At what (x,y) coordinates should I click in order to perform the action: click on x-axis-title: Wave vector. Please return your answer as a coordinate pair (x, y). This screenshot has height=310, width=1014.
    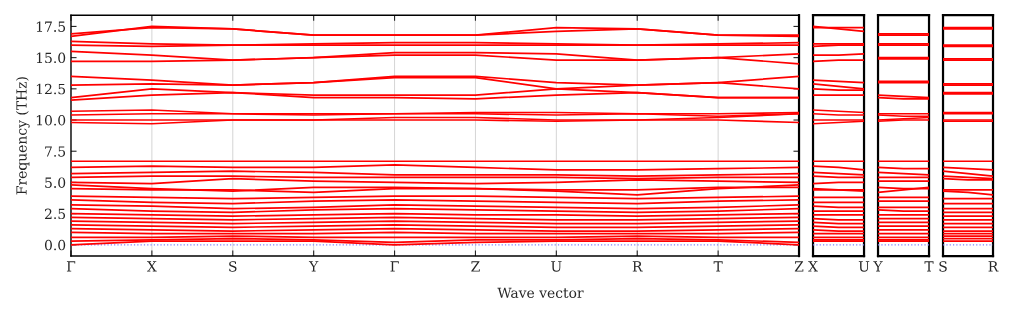
    Looking at the image, I should click on (540, 293).